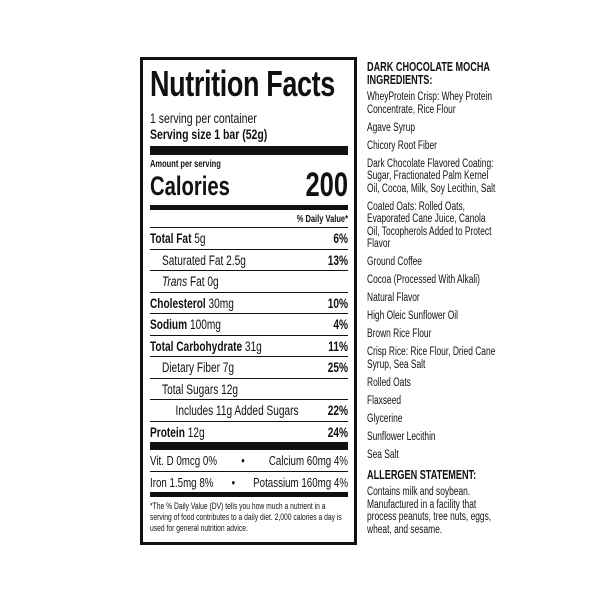 The height and width of the screenshot is (600, 600). What do you see at coordinates (385, 418) in the screenshot?
I see `ingredient-item: Glycerine` at bounding box center [385, 418].